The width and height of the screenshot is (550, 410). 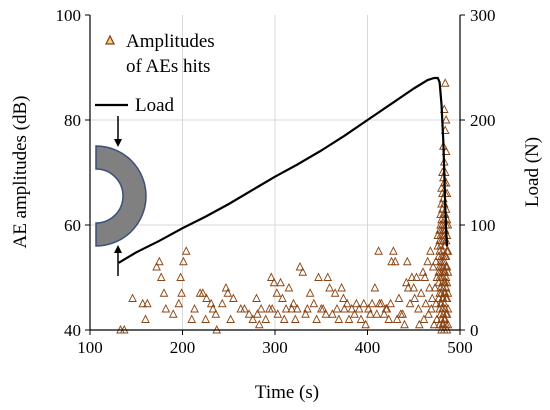 I want to click on specimen-diagram, so click(x=121, y=196).